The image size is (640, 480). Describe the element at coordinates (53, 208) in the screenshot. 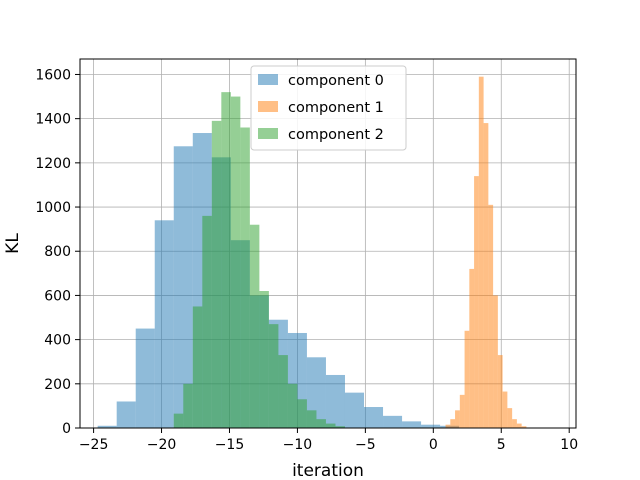

I see `y-tick-label: 1000` at that location.